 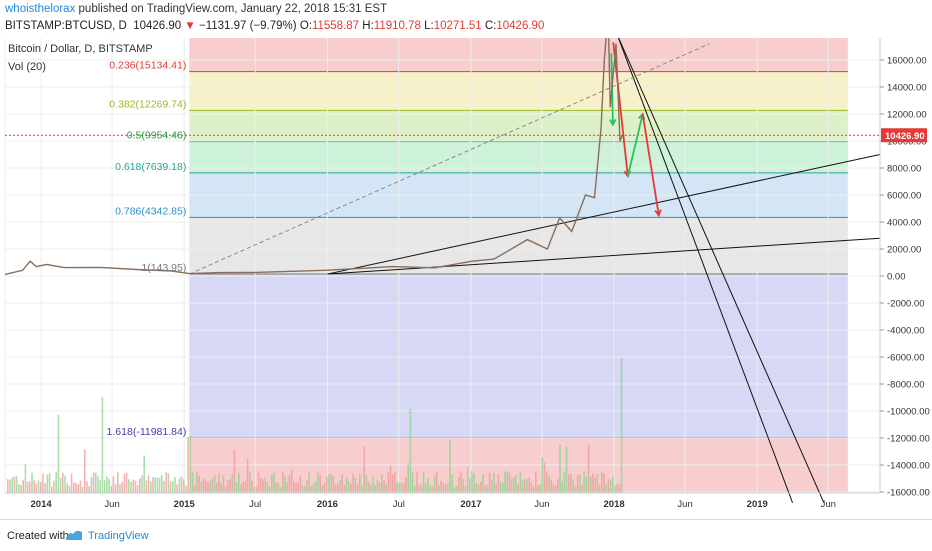 What do you see at coordinates (150, 211) in the screenshot?
I see `fib-level-label: 0.786(4342.85)` at bounding box center [150, 211].